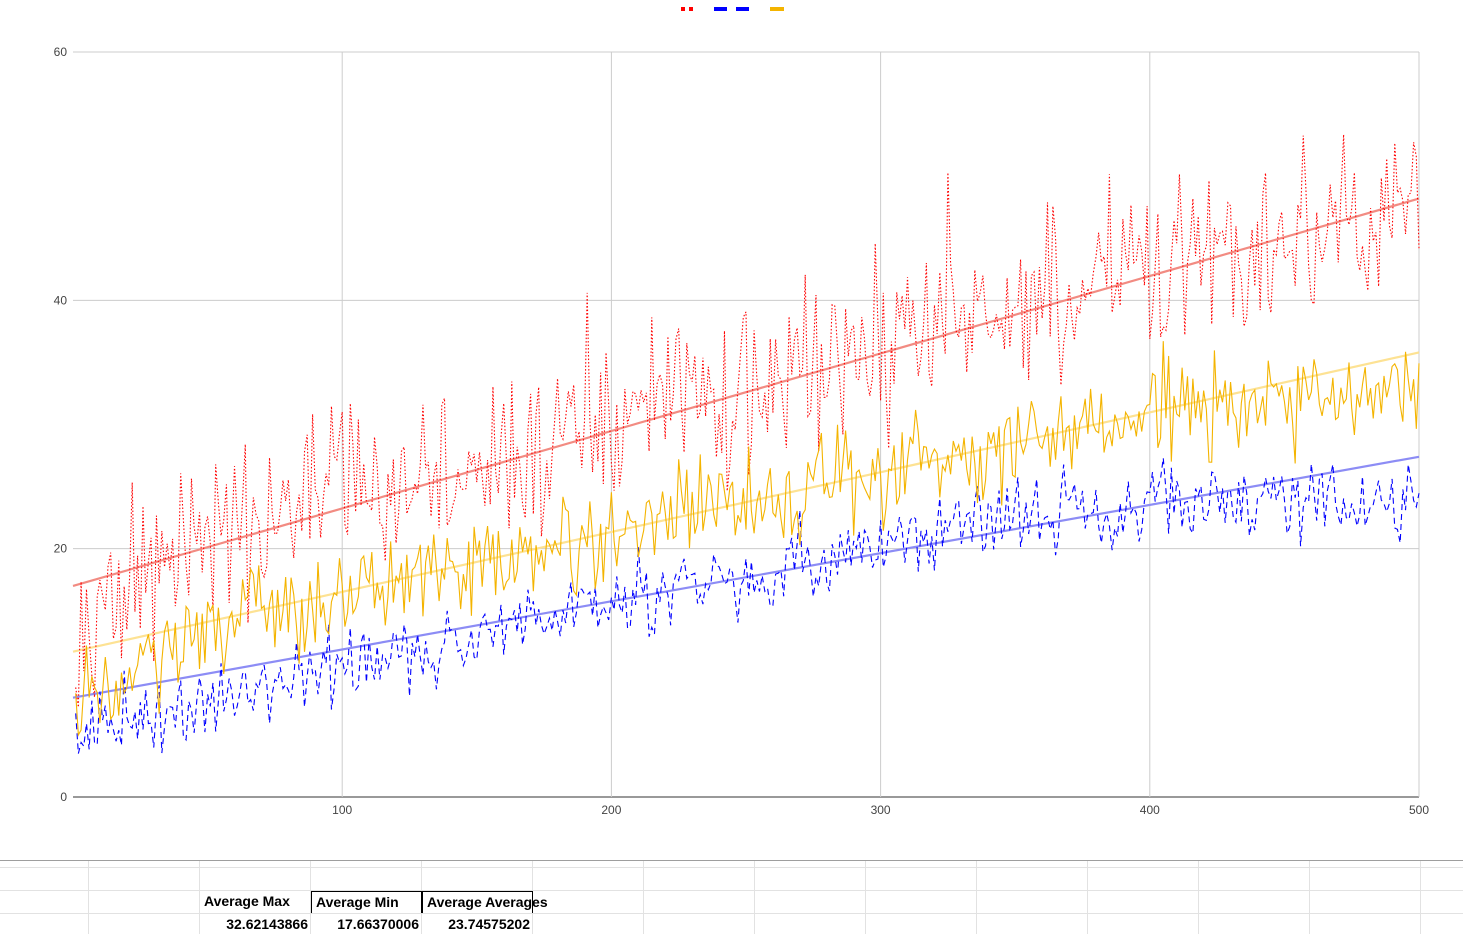 The height and width of the screenshot is (934, 1463). What do you see at coordinates (881, 810) in the screenshot?
I see `x-tick-label: 300` at bounding box center [881, 810].